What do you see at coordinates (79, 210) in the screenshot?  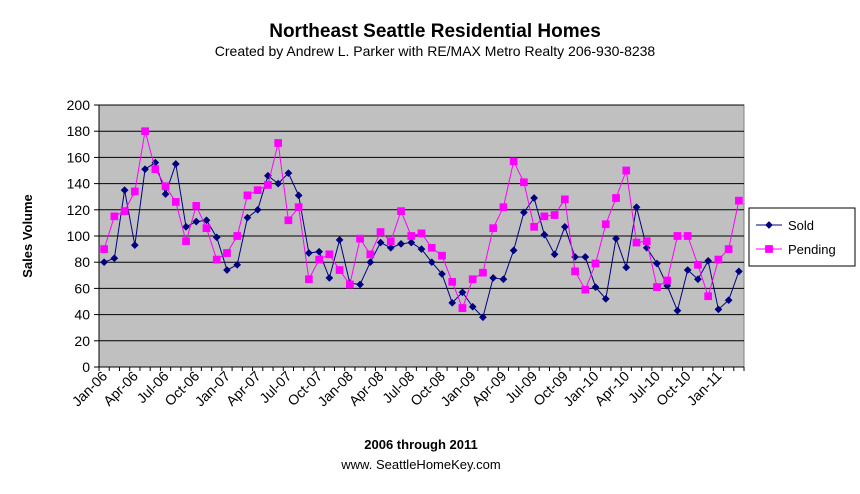 I see `y-tick-label: 120` at bounding box center [79, 210].